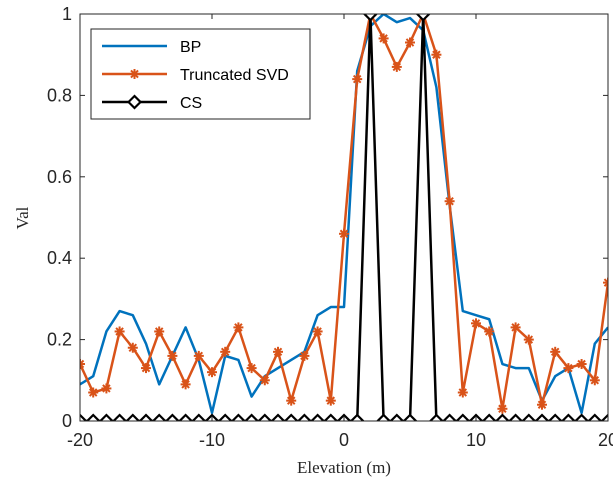  What do you see at coordinates (67, 14) in the screenshot?
I see `y-tick-label: 1` at bounding box center [67, 14].